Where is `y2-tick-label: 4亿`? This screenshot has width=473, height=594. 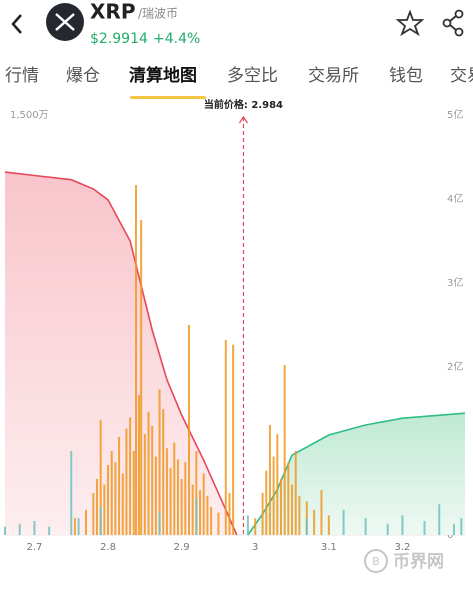 y2-tick-label: 4亿 is located at coordinates (455, 198).